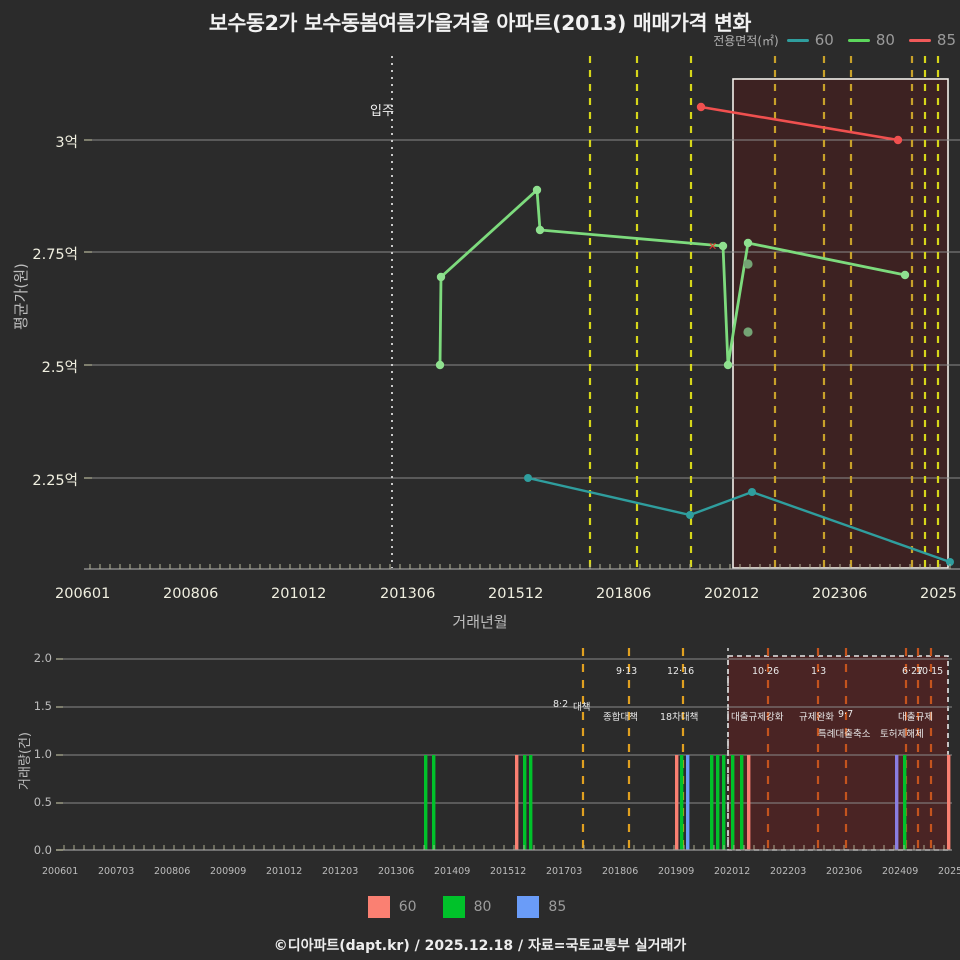 The height and width of the screenshot is (960, 960). I want to click on volume-highlight-region, so click(838, 753).